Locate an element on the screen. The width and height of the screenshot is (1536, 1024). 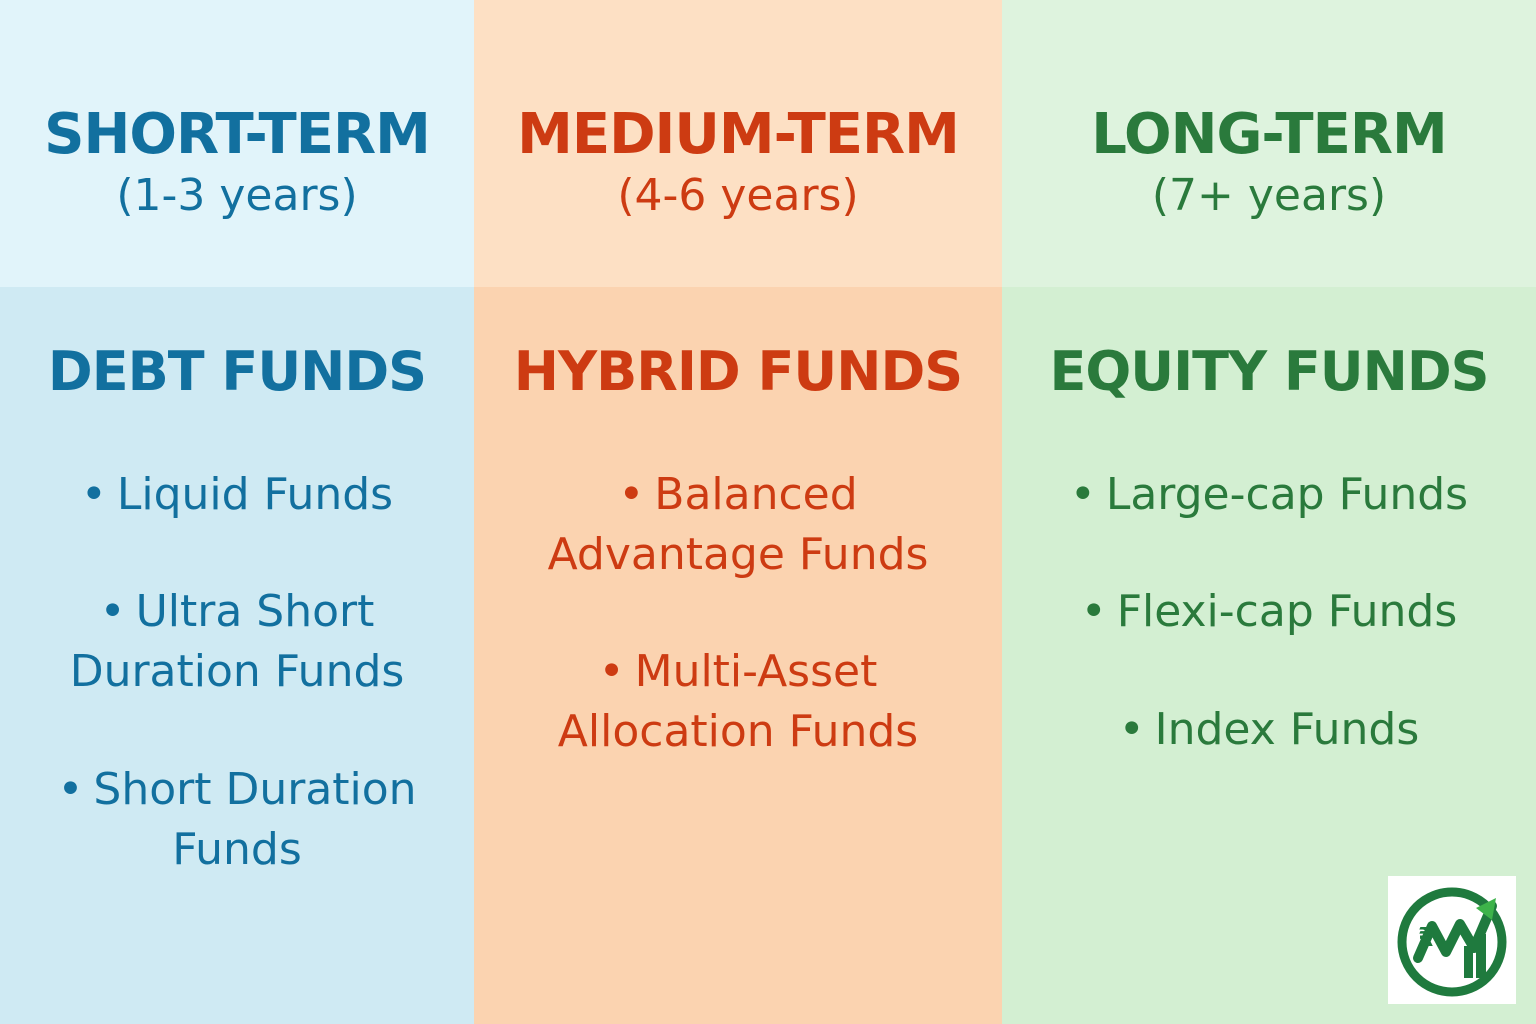
short-term-header: SHORT-TERM (1-3 years) is located at coordinates (237, 143).